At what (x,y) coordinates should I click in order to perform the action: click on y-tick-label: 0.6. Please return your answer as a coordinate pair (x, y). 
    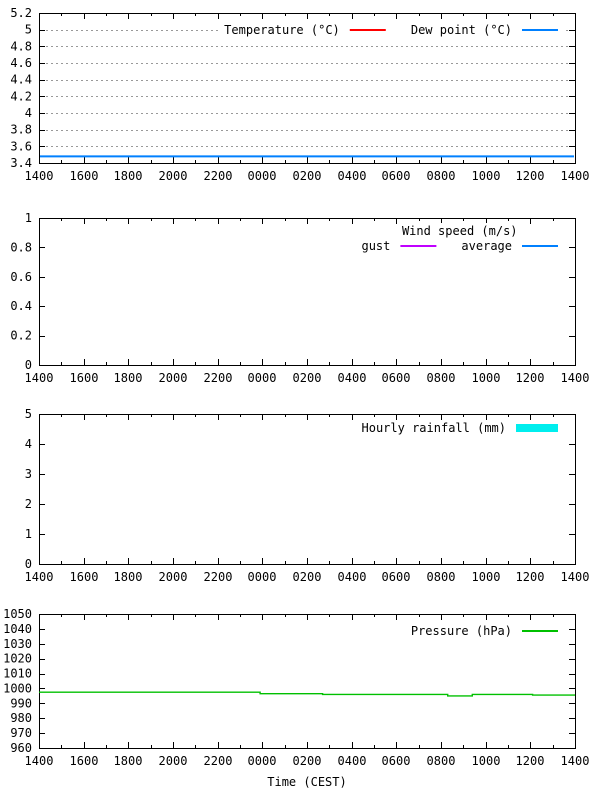
    Looking at the image, I should click on (21, 277).